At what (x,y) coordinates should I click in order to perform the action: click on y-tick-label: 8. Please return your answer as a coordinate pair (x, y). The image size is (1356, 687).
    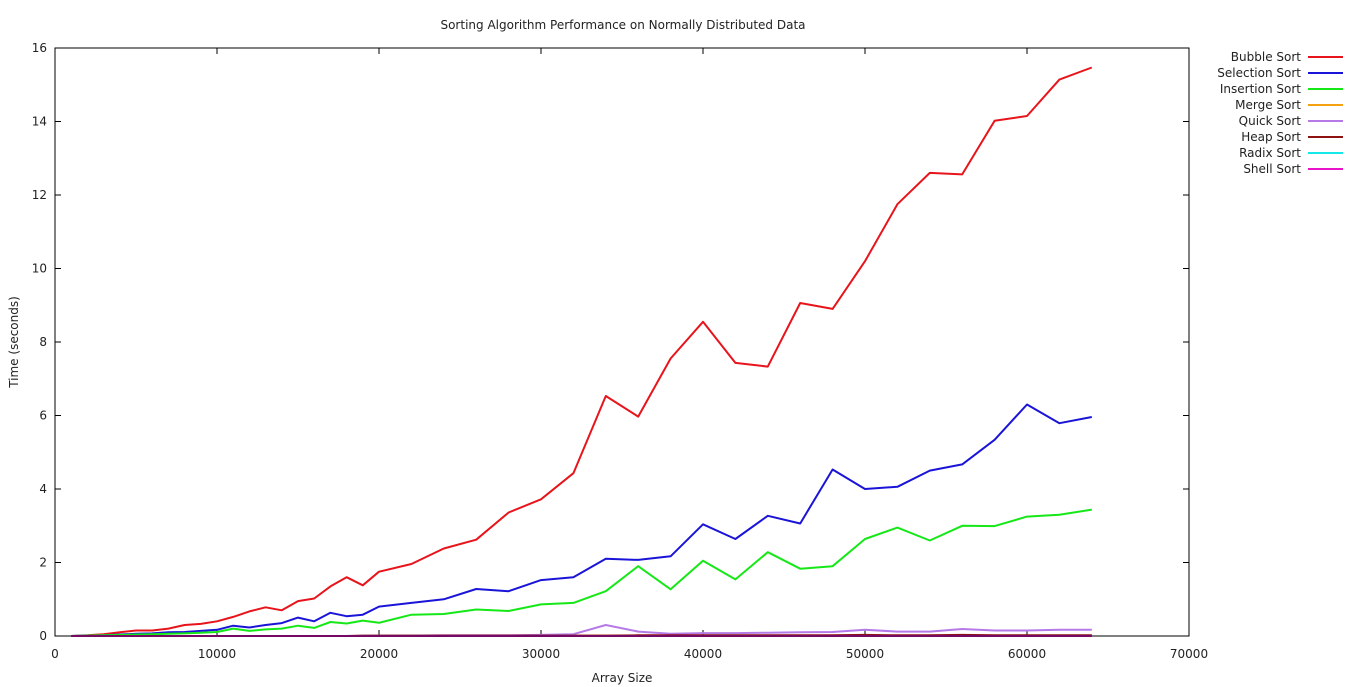
    Looking at the image, I should click on (43, 342).